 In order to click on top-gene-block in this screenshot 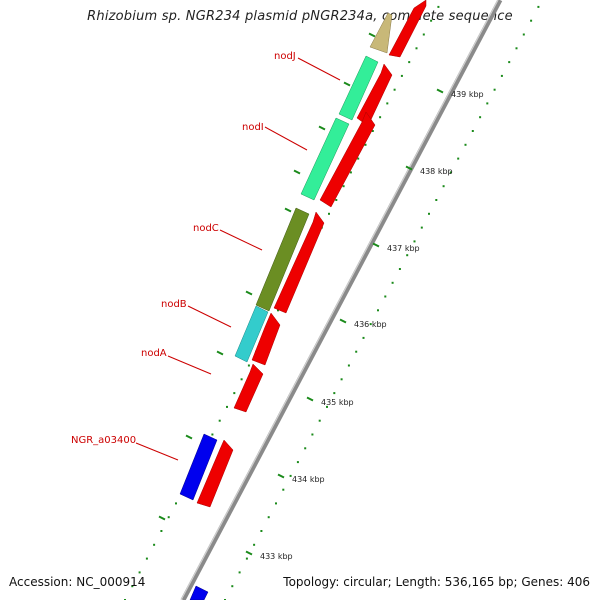, I will do `click(381, 33)`.